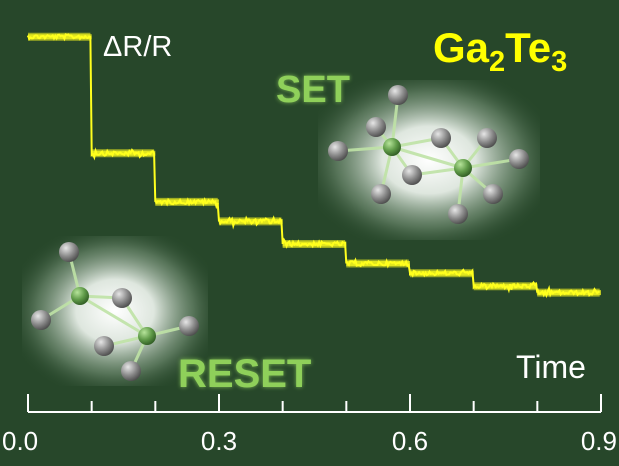 The height and width of the screenshot is (466, 619). Describe the element at coordinates (559, 62) in the screenshot. I see `compound-title-sub-3: 3` at that location.